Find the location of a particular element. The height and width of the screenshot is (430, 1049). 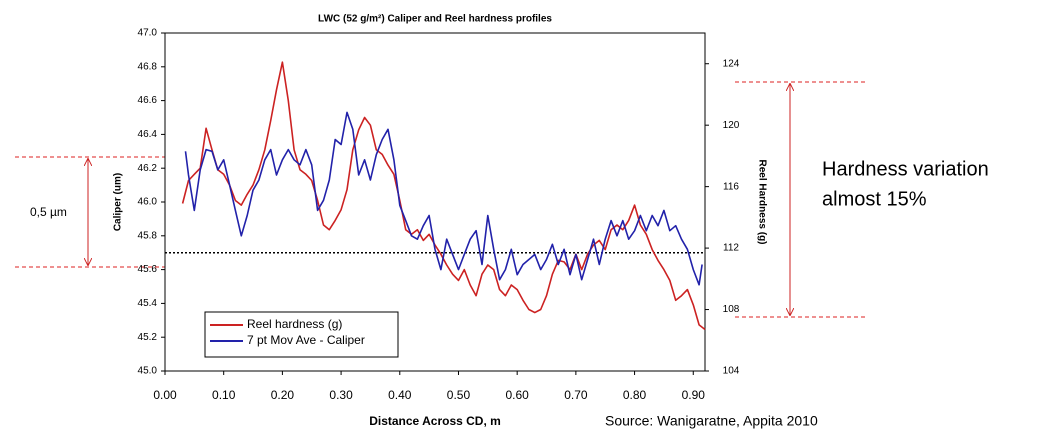

x-tick-label: 0.70 is located at coordinates (576, 395).